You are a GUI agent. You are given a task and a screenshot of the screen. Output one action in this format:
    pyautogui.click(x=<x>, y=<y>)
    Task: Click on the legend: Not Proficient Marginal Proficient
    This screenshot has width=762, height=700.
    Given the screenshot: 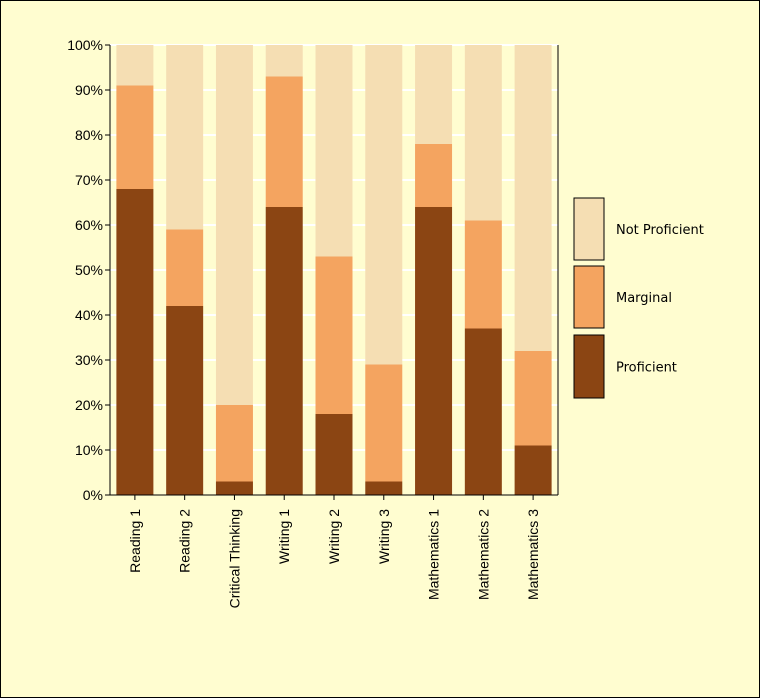 What is the action you would take?
    pyautogui.click(x=638, y=298)
    